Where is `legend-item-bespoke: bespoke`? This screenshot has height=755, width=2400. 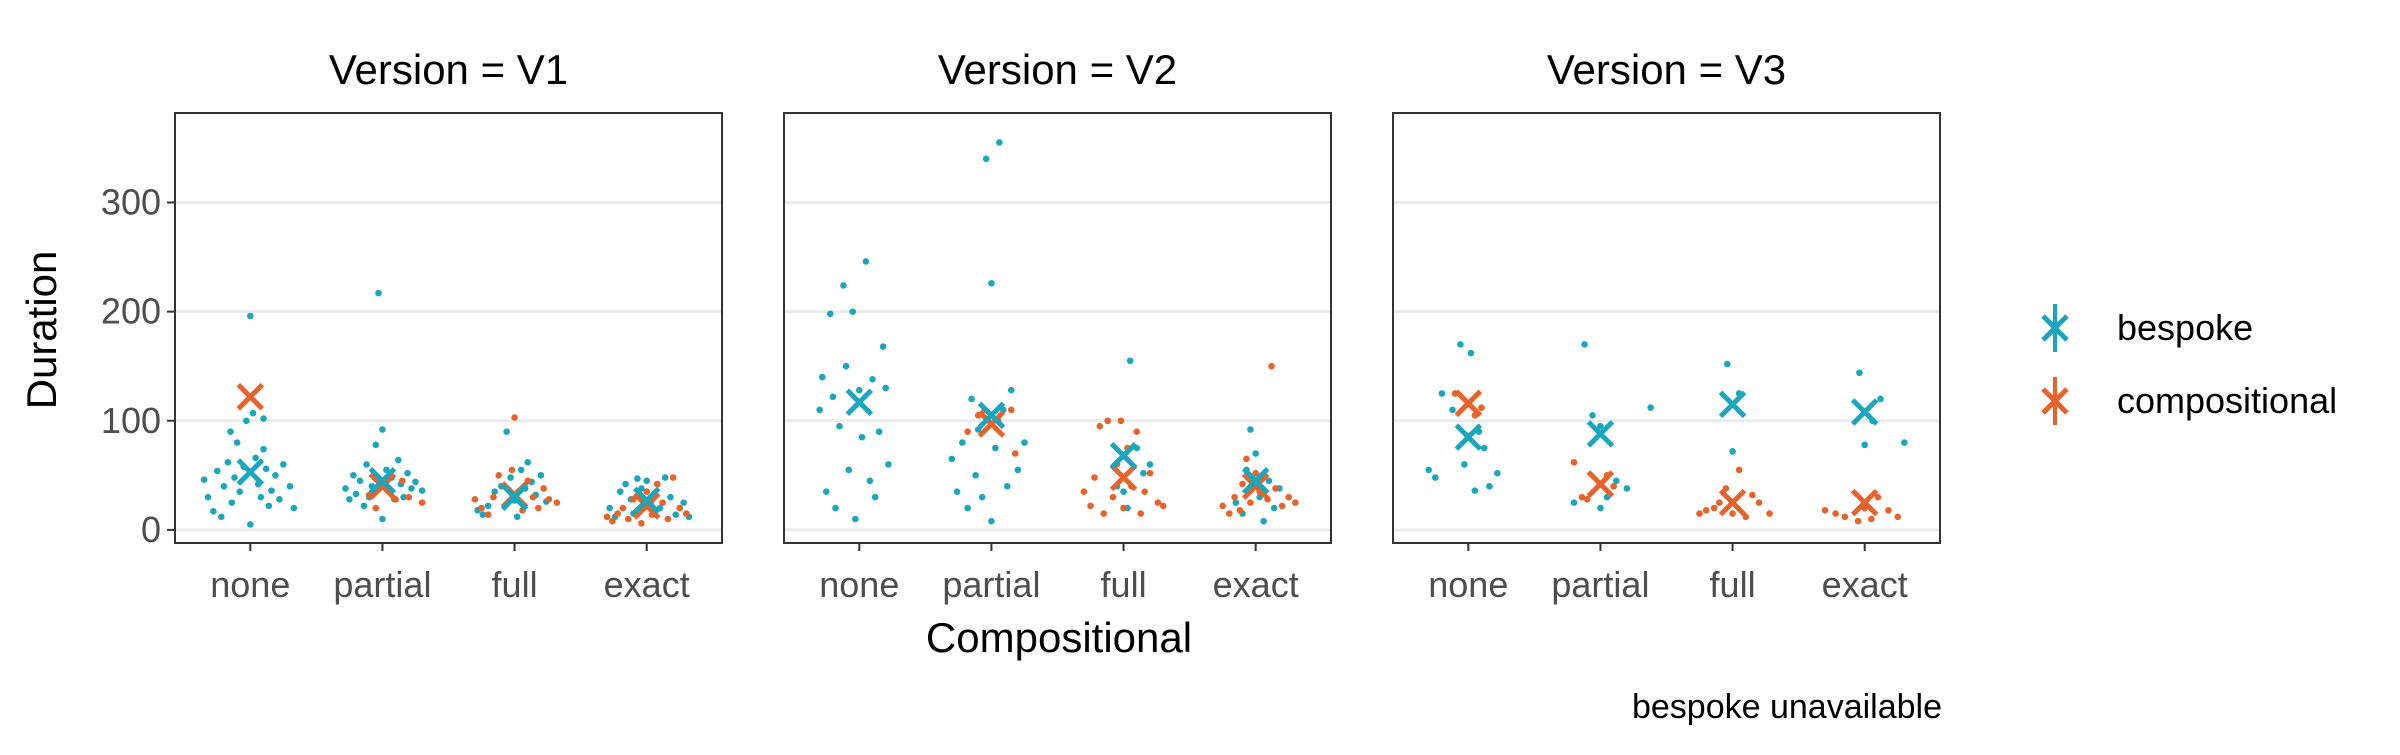 legend-item-bespoke: bespoke is located at coordinates (2147, 328).